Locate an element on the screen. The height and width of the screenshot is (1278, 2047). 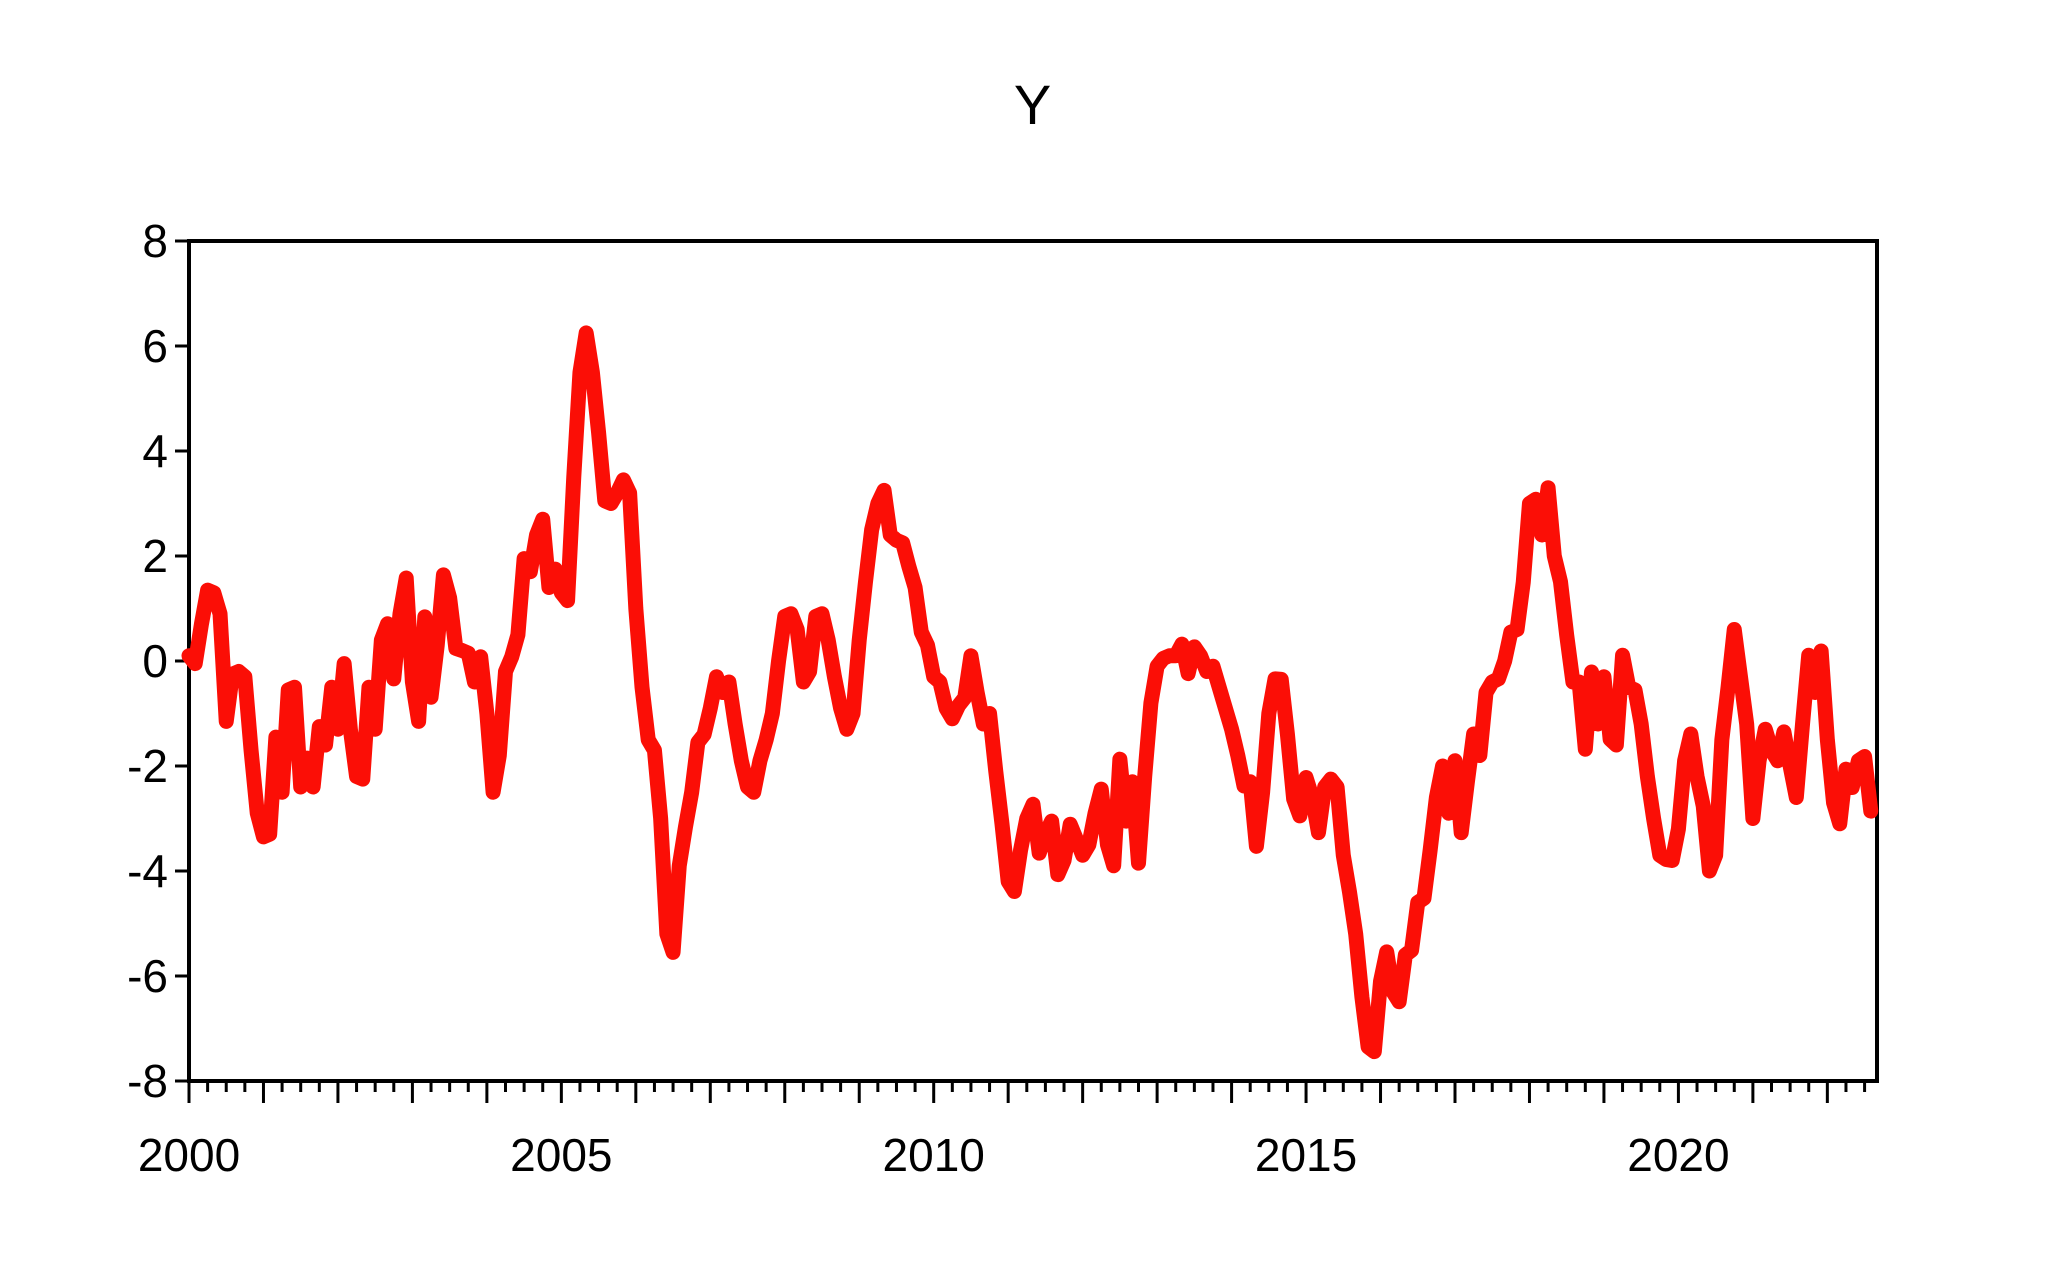
x-axis-tick-label: 2015 is located at coordinates (1306, 1155).